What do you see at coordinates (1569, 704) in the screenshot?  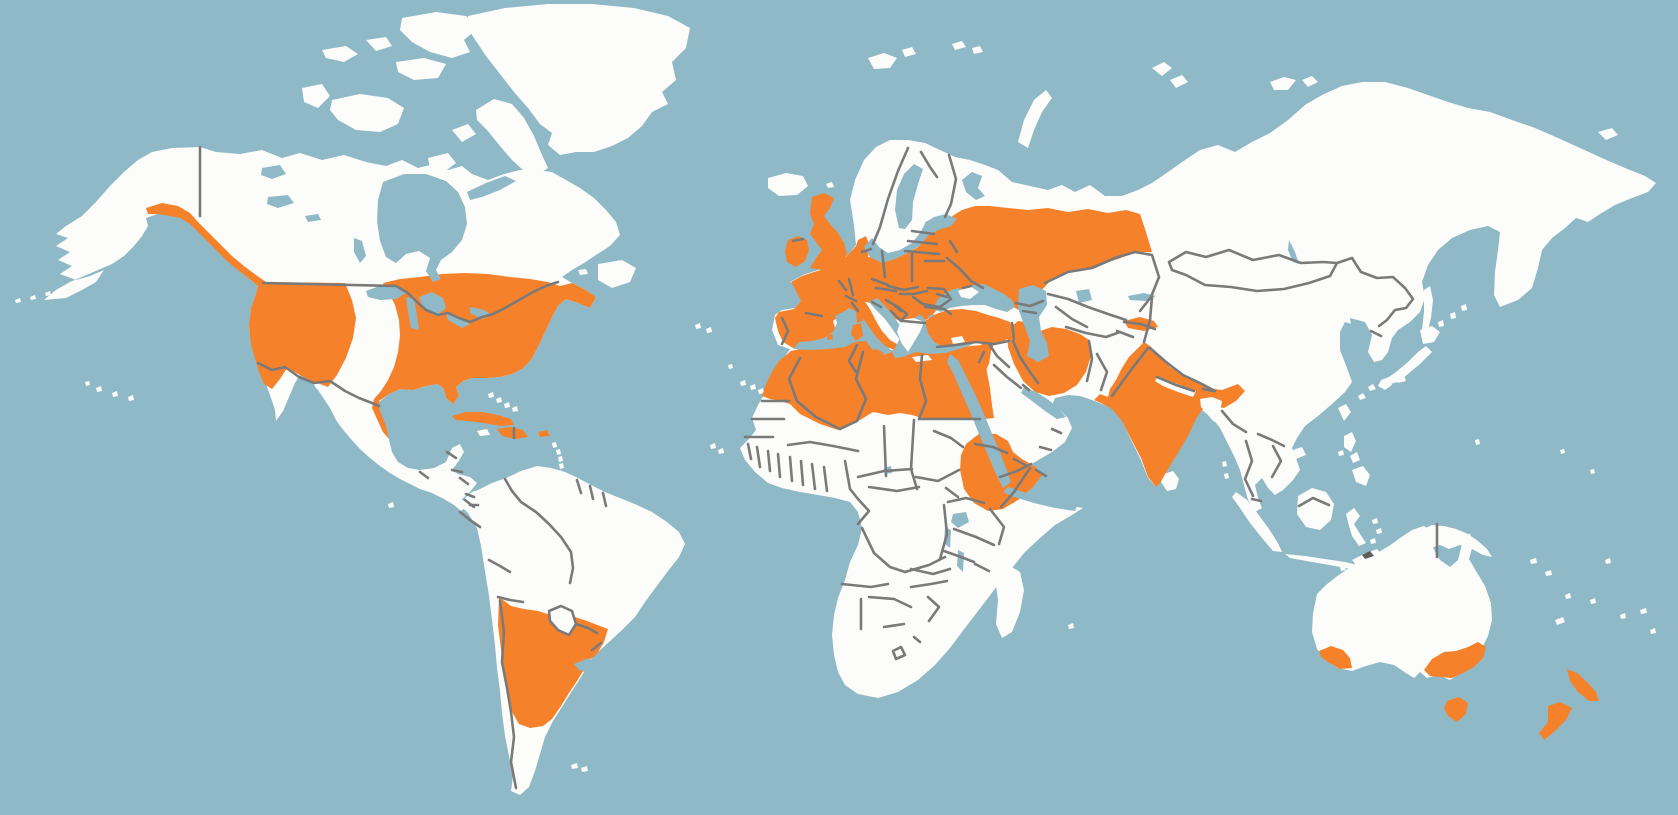 I see `new-zealand` at bounding box center [1569, 704].